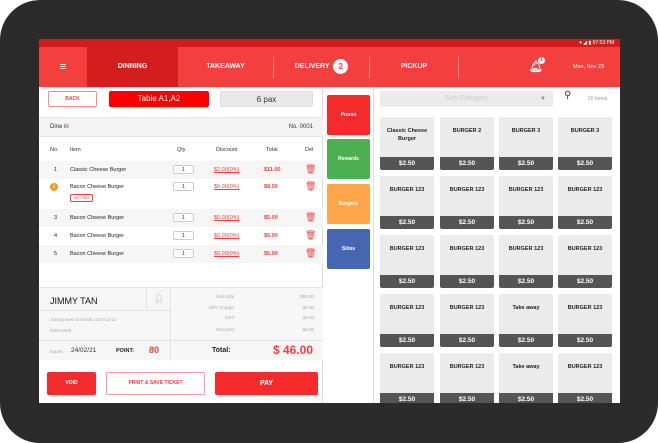 This screenshot has height=443, width=658. Describe the element at coordinates (221, 350) in the screenshot. I see `total-label: Total:` at that location.